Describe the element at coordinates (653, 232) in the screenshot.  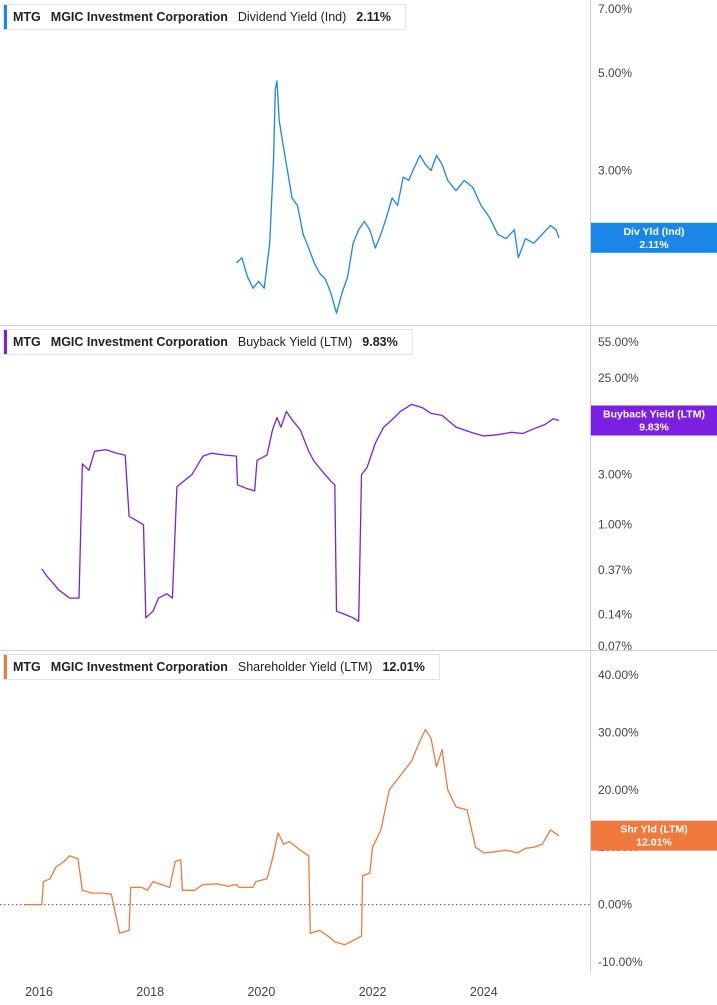
I see `value-tag-name: Div Yld (Ind)` at that location.